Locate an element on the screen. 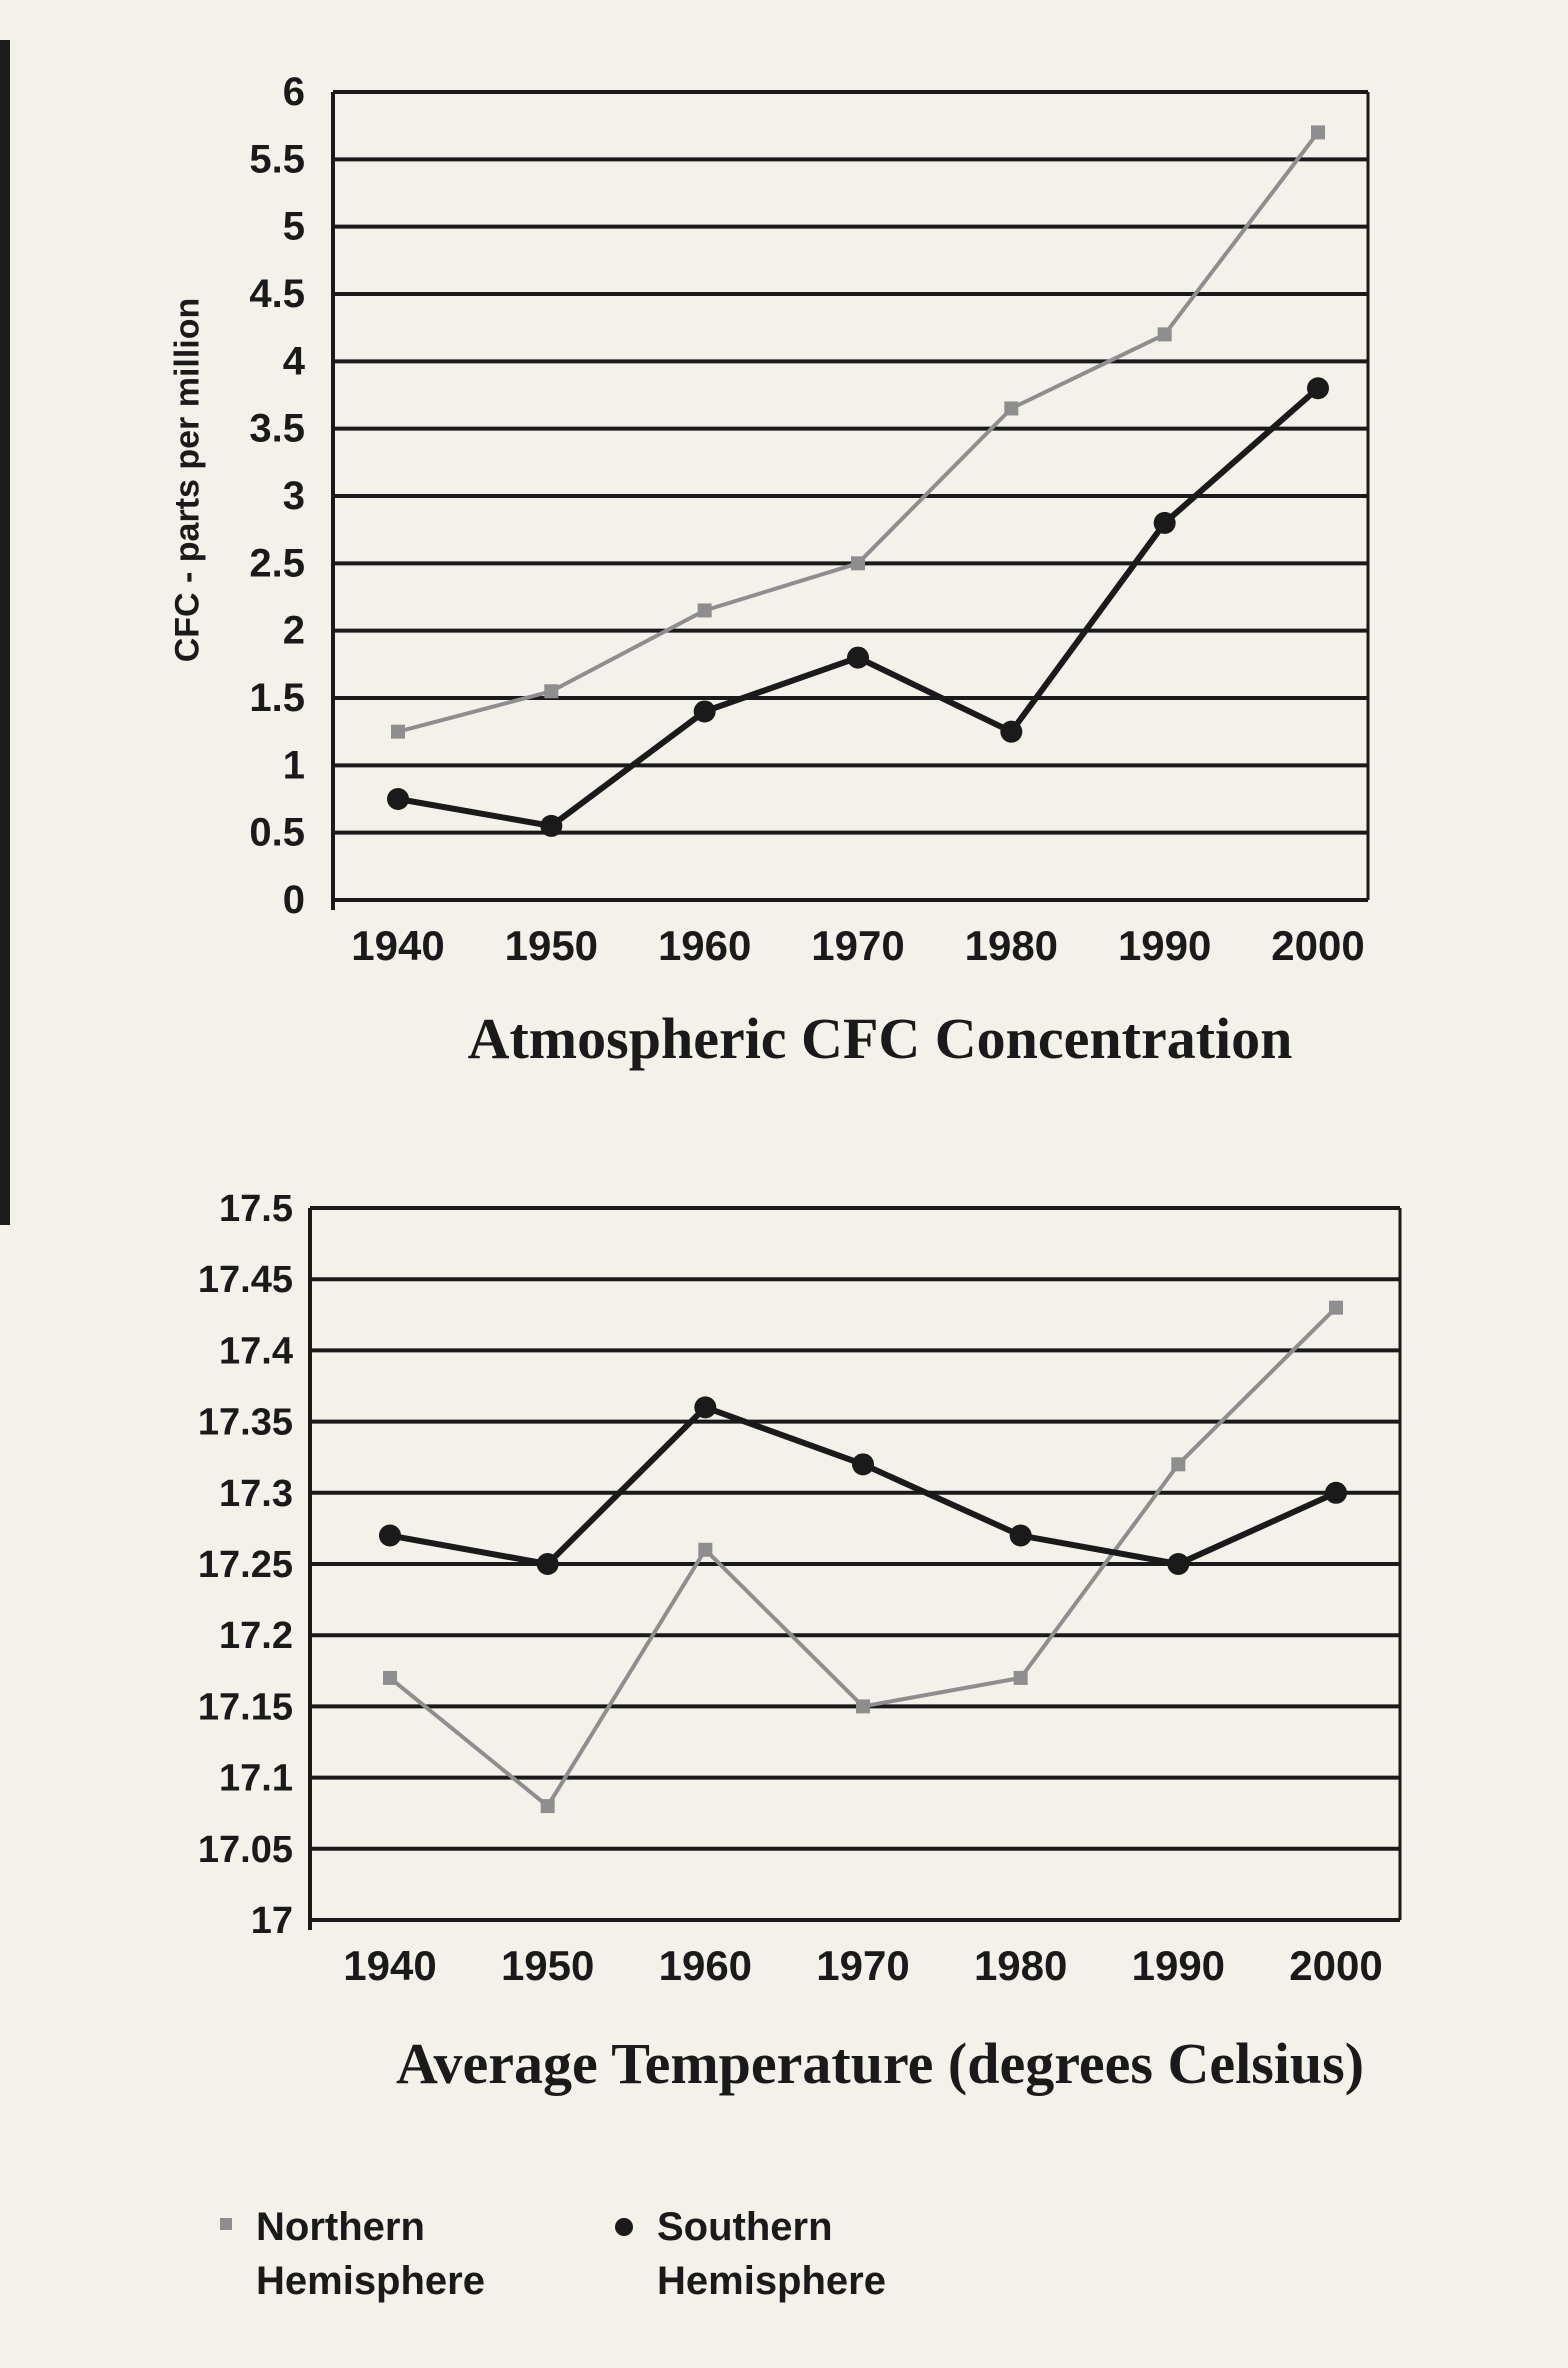  legend-item-southern: Southern Hemisphere is located at coordinates (781, 2254).